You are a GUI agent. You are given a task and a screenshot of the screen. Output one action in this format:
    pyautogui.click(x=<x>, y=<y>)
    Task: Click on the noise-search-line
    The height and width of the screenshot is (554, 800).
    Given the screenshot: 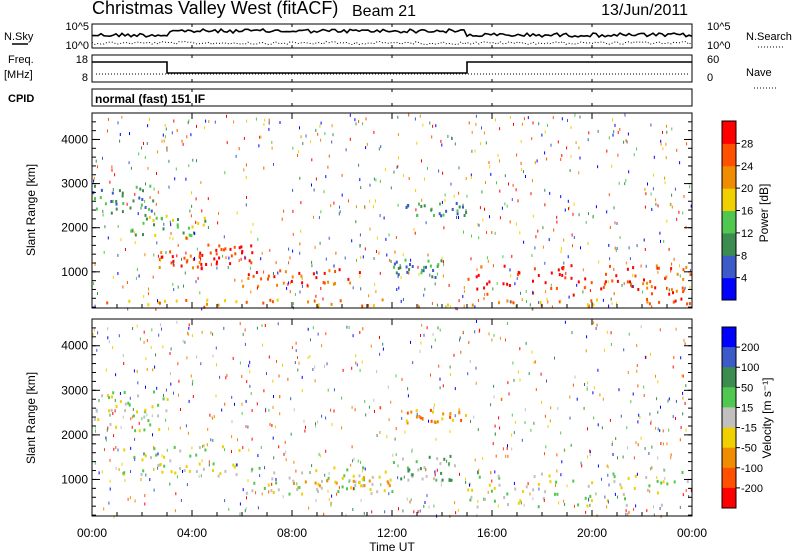 What is the action you would take?
    pyautogui.click(x=392, y=43)
    